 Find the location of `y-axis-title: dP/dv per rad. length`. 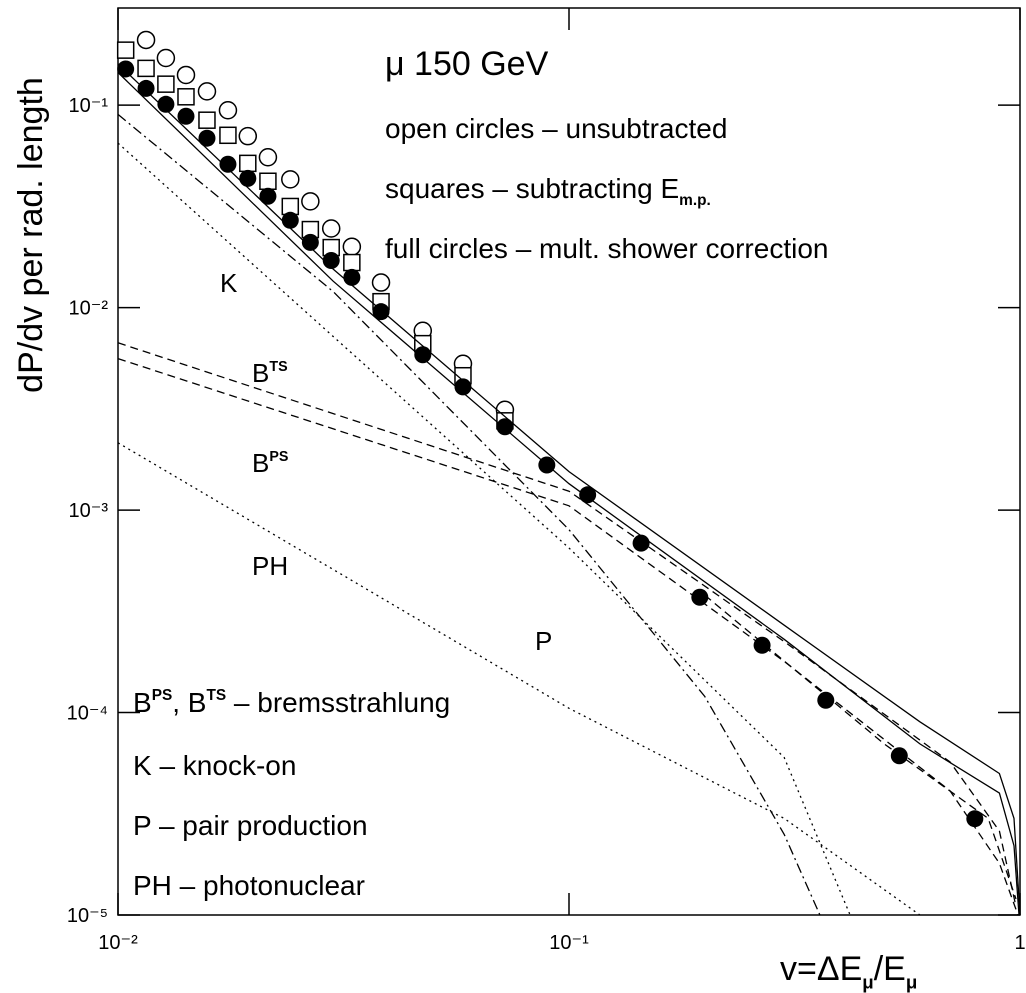

y-axis-title: dP/dv per rad. length is located at coordinates (31, 235).